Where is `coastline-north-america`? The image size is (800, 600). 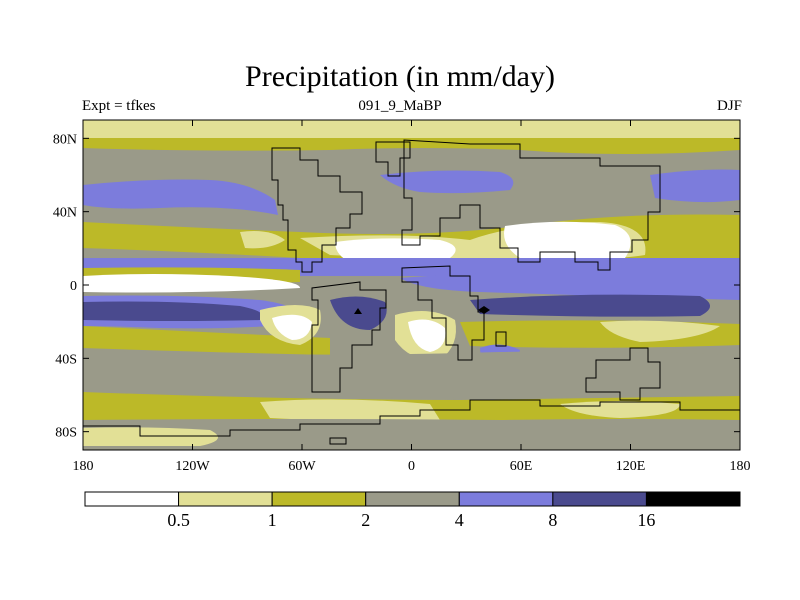 coastline-north-america is located at coordinates (317, 210).